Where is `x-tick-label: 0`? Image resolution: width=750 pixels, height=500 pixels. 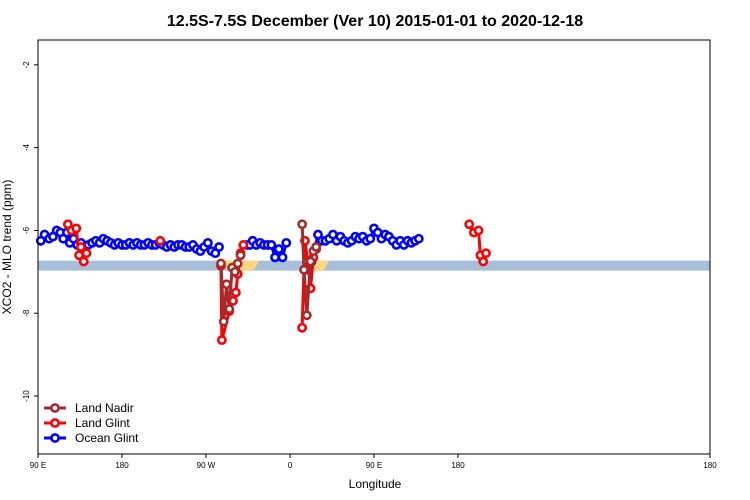 x-tick-label: 0 is located at coordinates (290, 465).